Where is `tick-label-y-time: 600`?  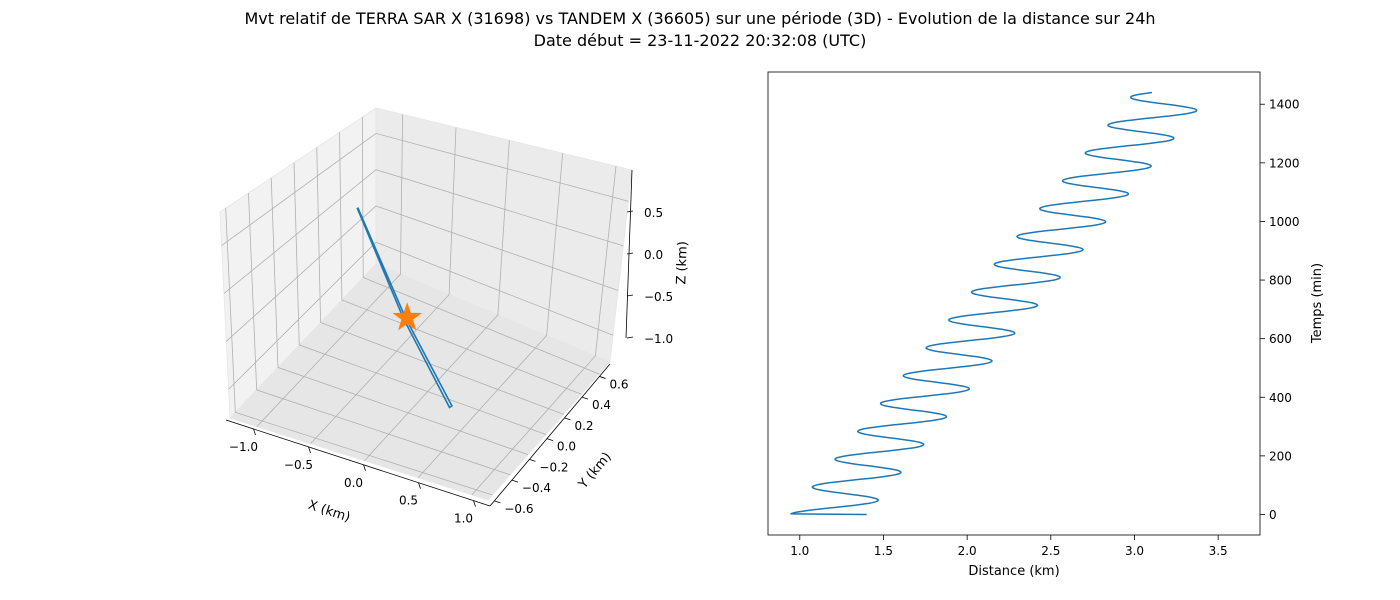
tick-label-y-time: 600 is located at coordinates (1280, 339).